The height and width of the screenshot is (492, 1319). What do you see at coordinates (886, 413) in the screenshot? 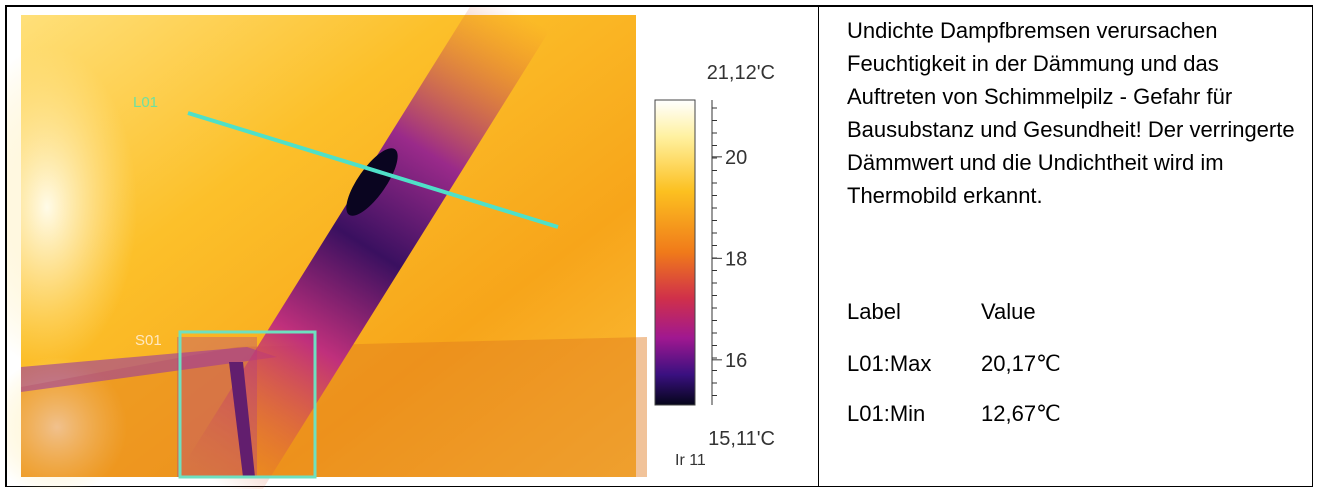
I see `table-cell: L01:Min` at bounding box center [886, 413].